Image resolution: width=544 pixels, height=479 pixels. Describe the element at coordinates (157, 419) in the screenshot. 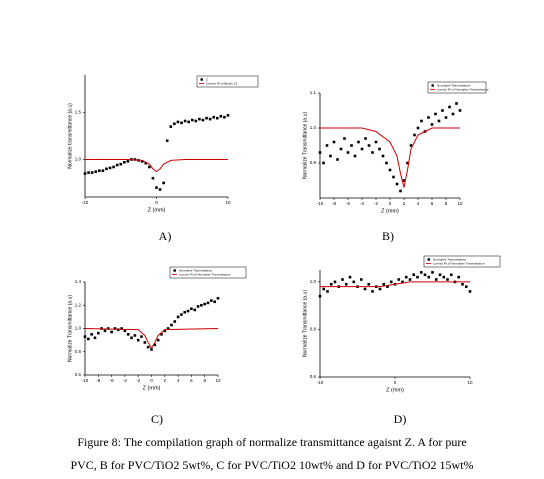

I see `panel-label: C)` at that location.